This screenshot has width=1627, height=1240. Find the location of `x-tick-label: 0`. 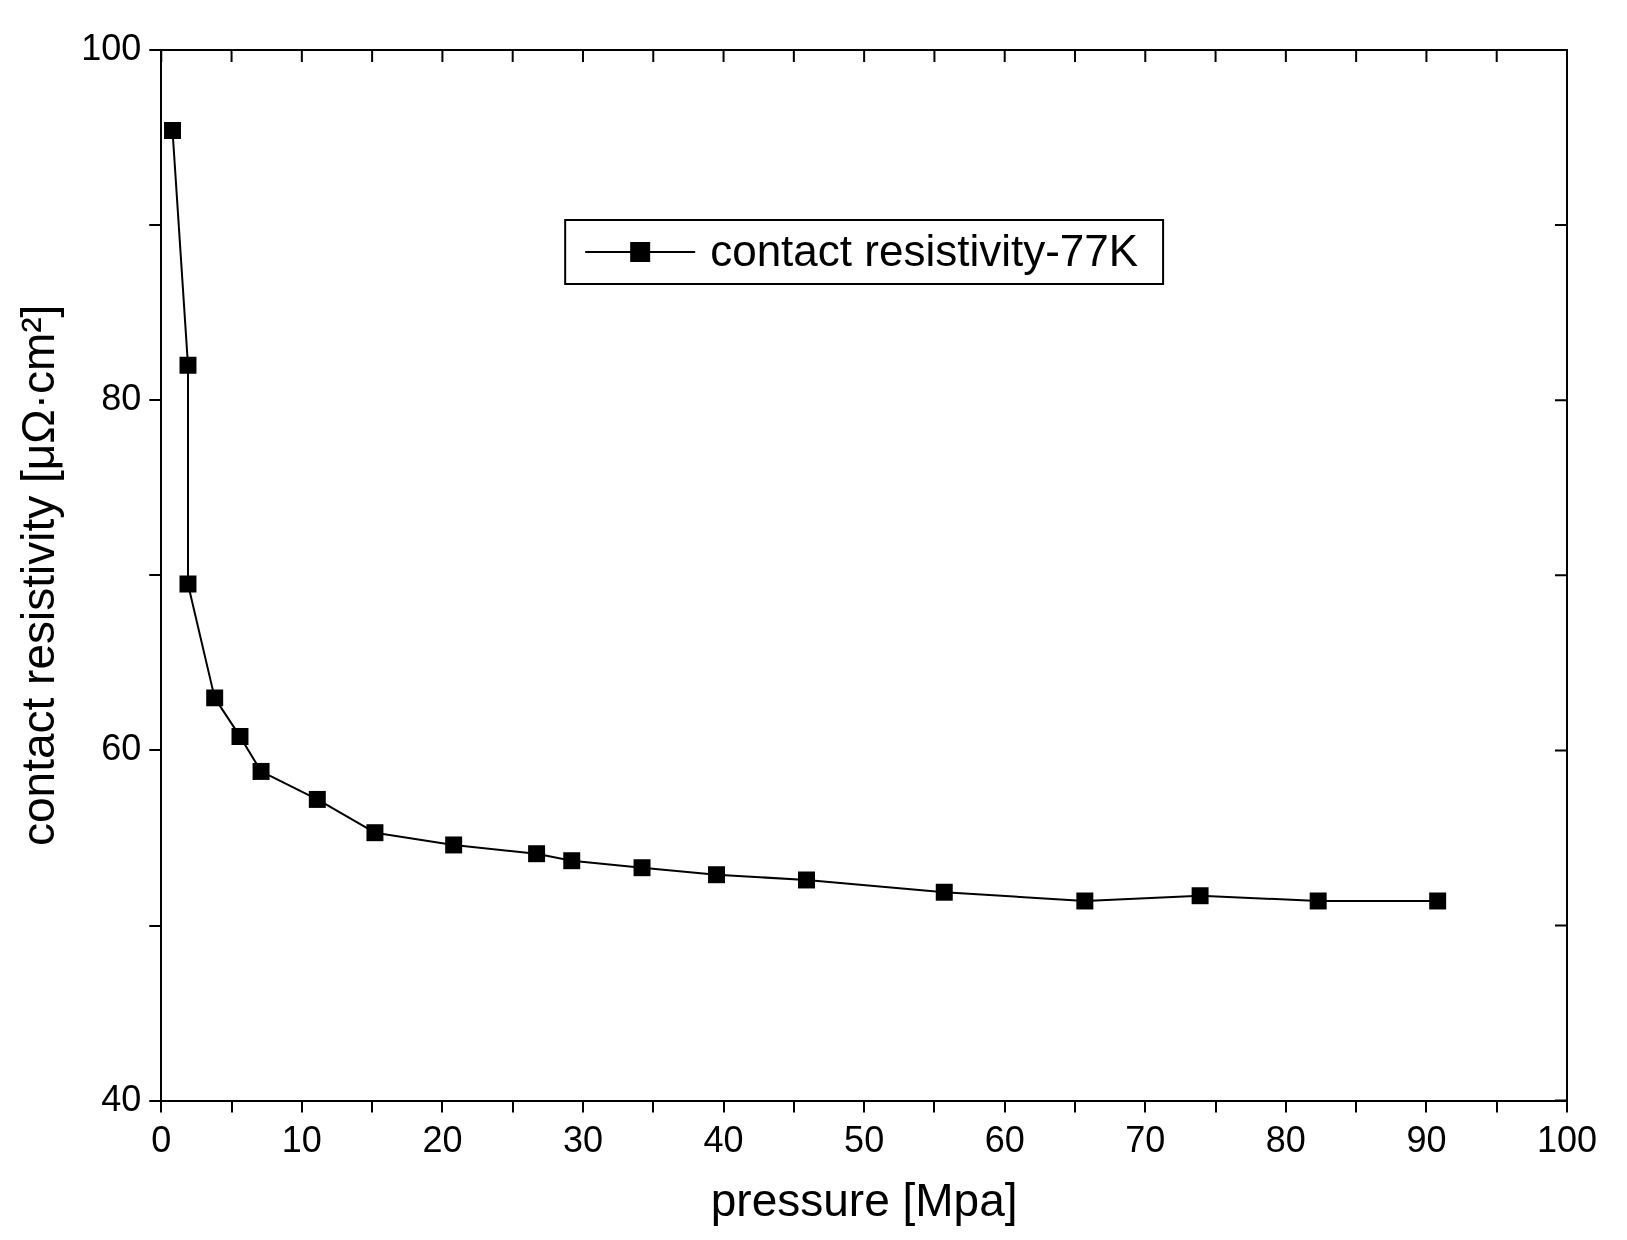

x-tick-label: 0 is located at coordinates (161, 1140).